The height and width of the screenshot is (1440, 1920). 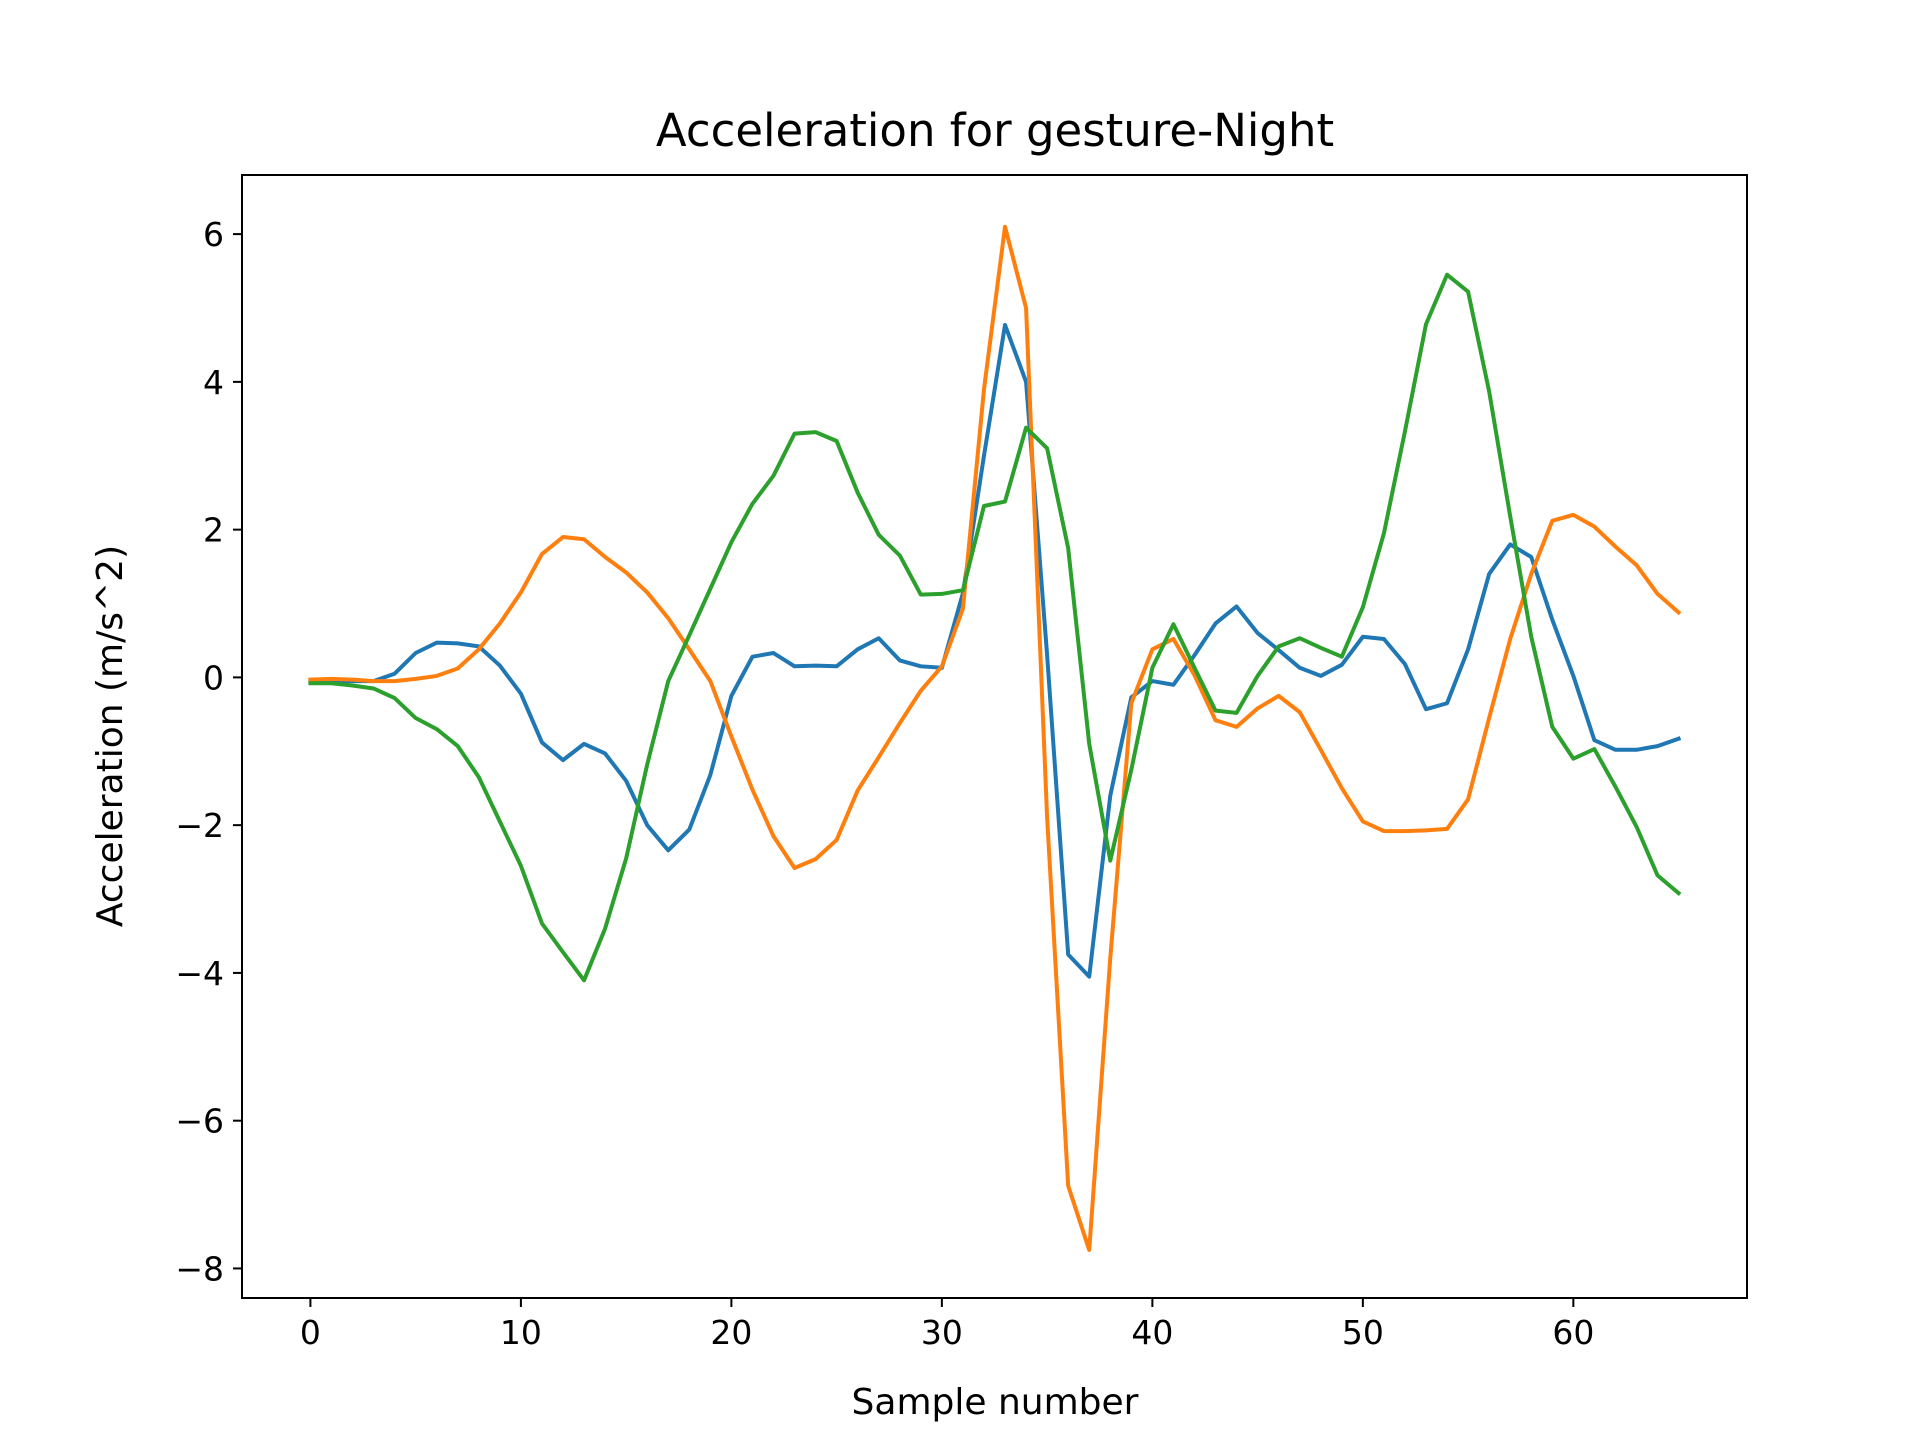 I want to click on x-axis-label: Sample number, so click(x=995, y=1402).